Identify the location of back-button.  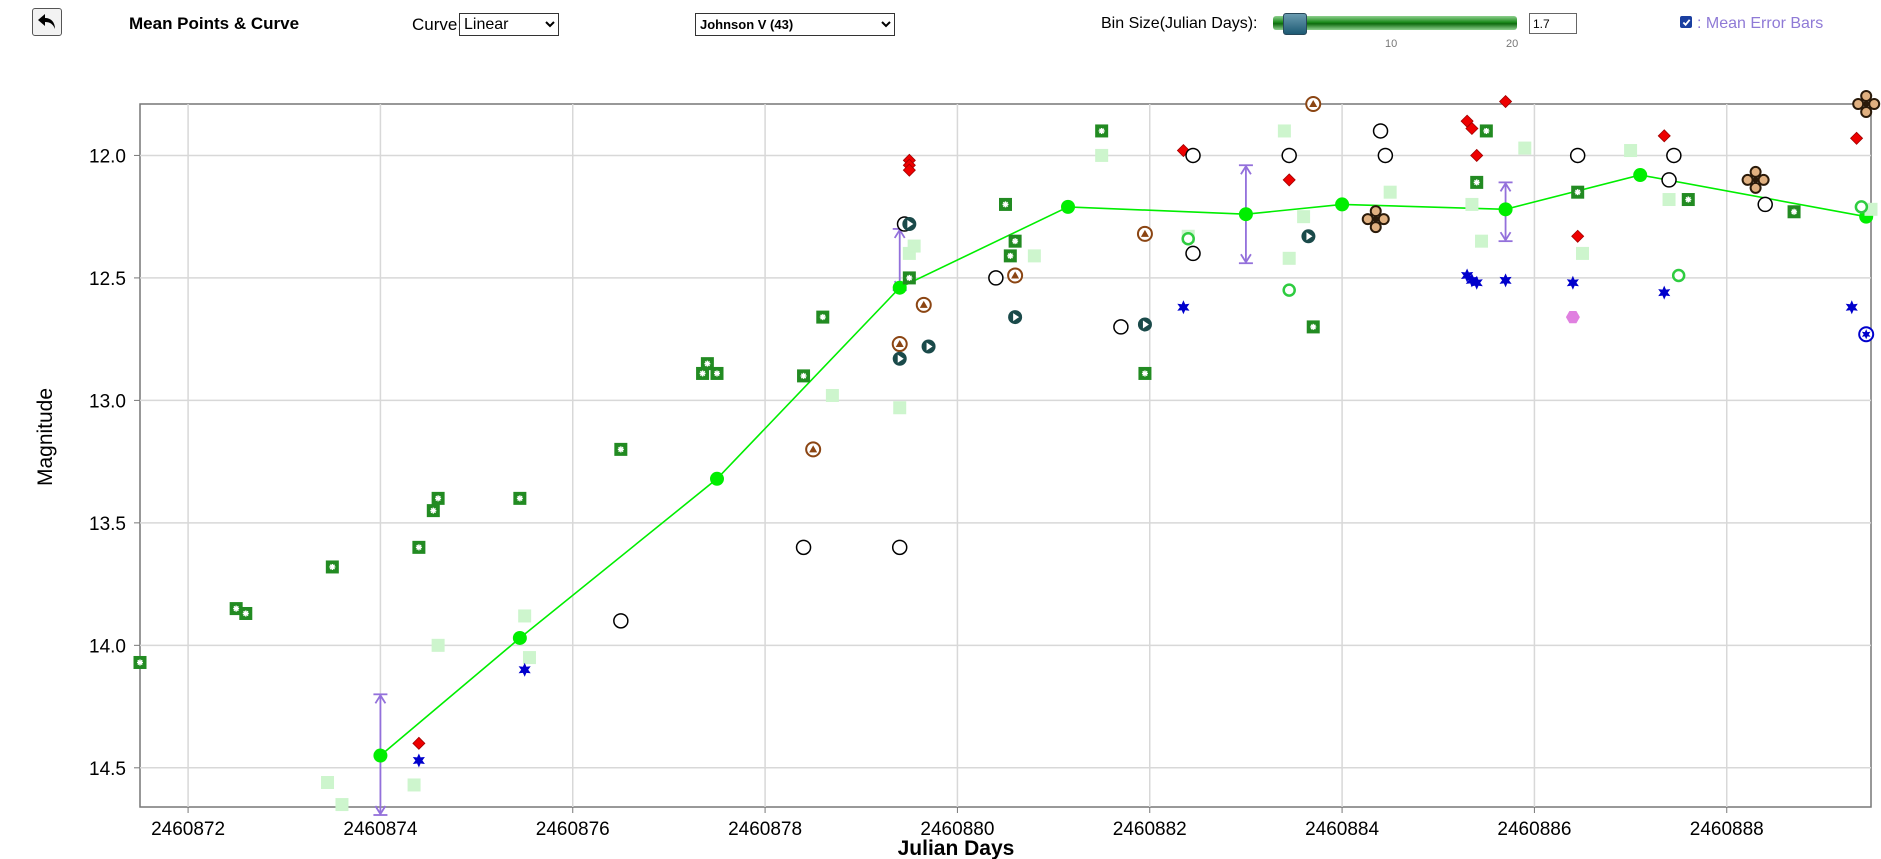
(47, 22).